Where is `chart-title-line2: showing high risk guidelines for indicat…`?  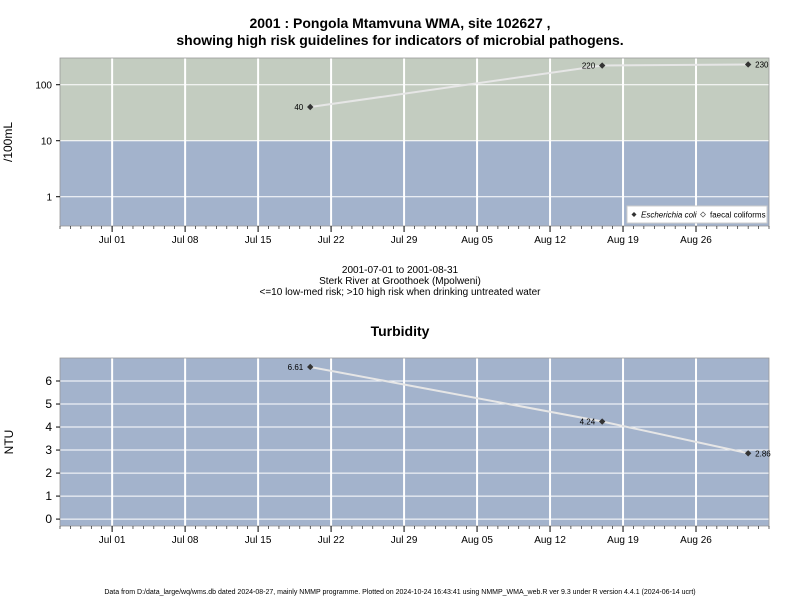
chart-title-line2: showing high risk guidelines for indicat… is located at coordinates (400, 40).